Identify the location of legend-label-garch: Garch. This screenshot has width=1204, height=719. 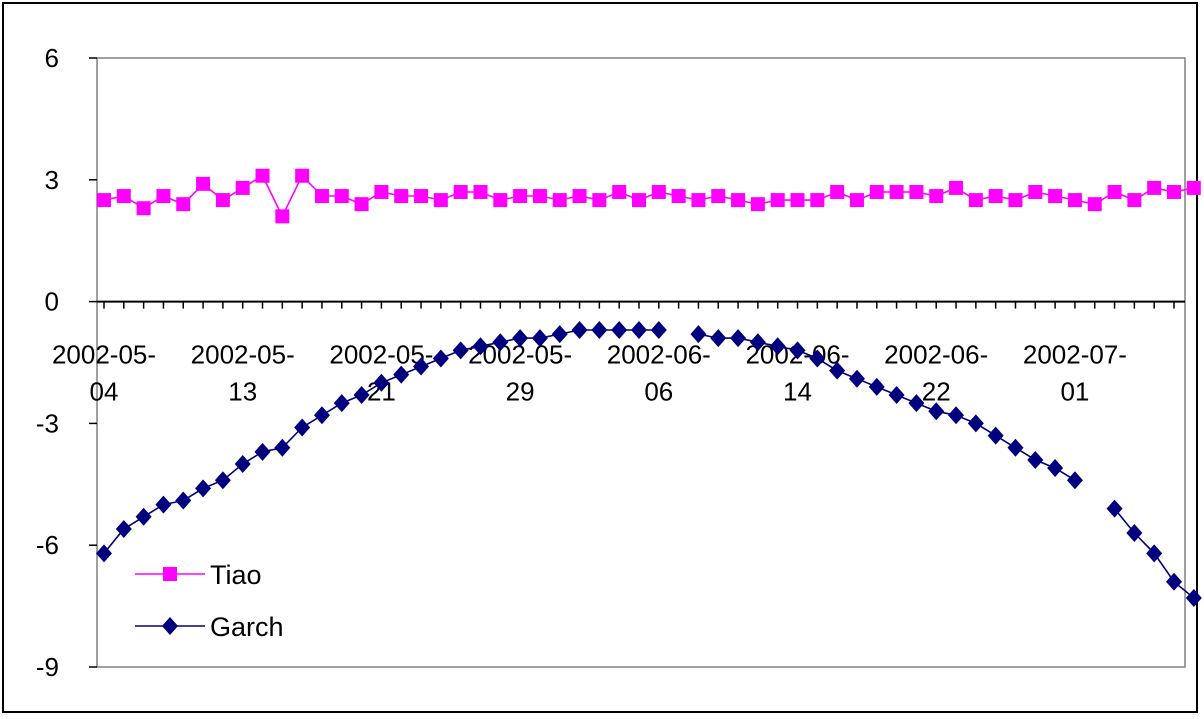
(247, 627).